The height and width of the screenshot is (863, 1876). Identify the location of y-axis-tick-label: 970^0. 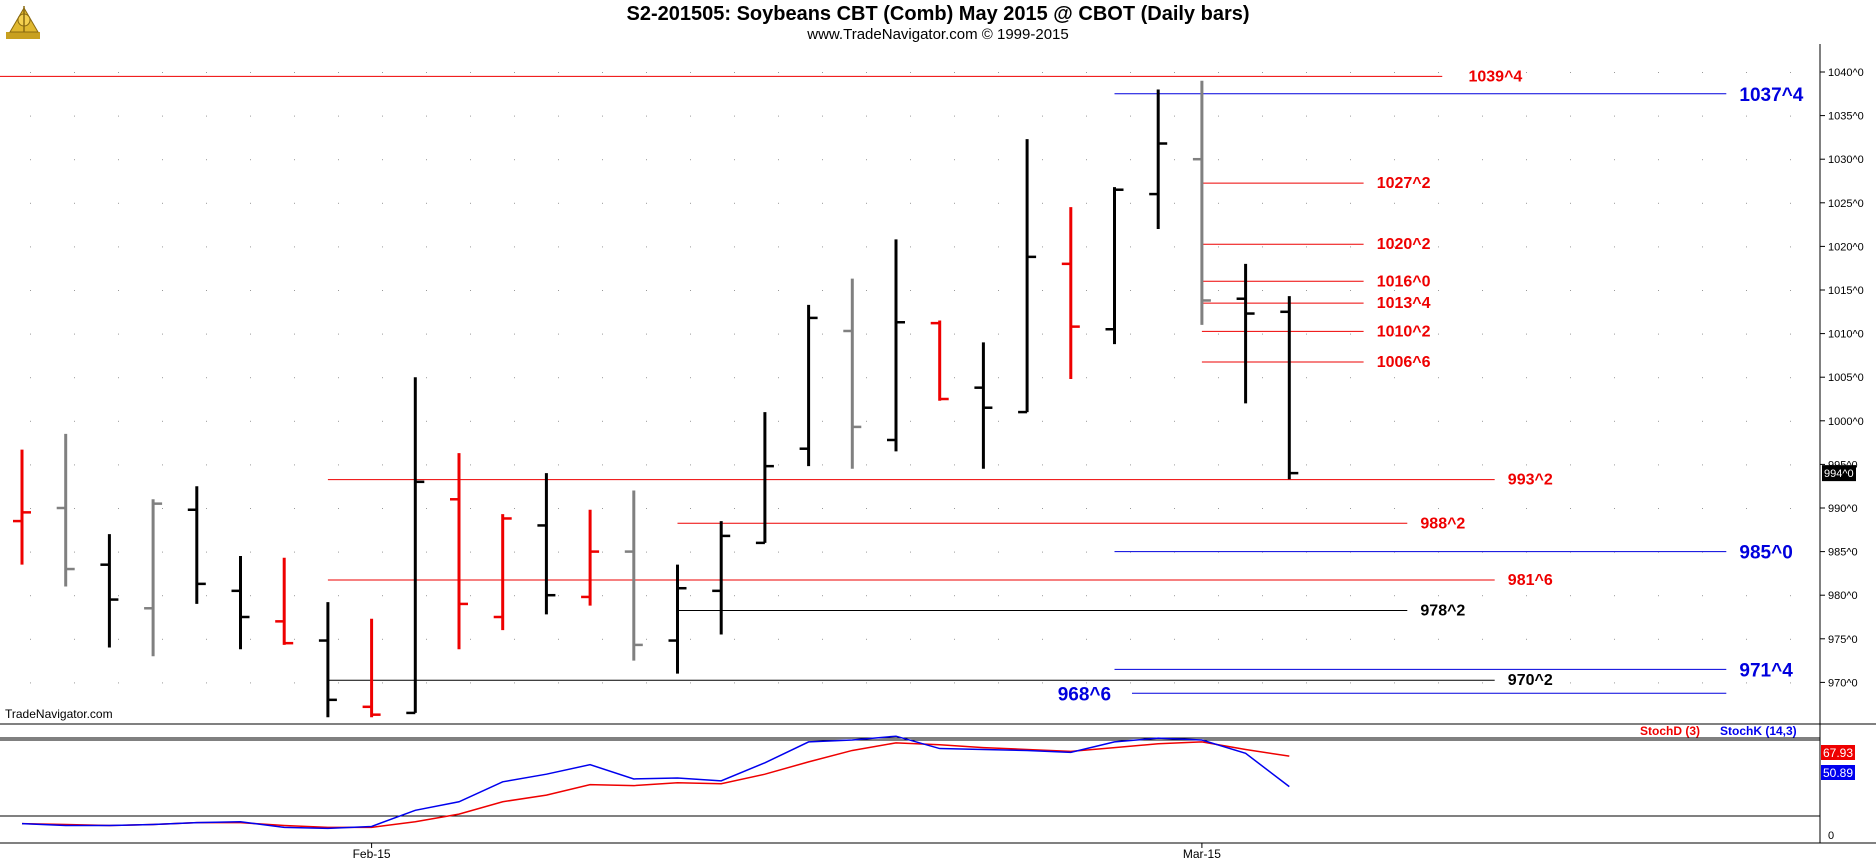
(1843, 683).